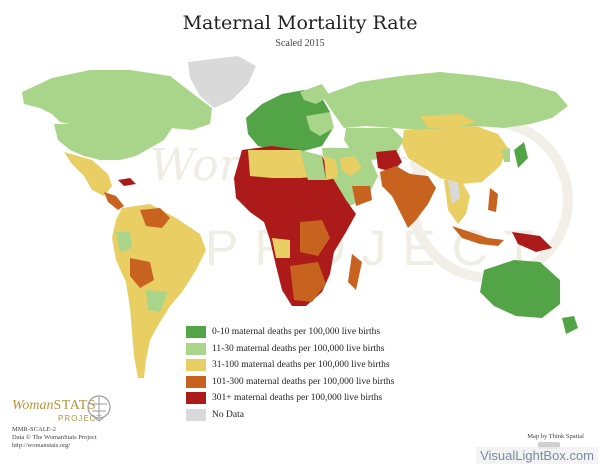  I want to click on region-south-america, so click(159, 291).